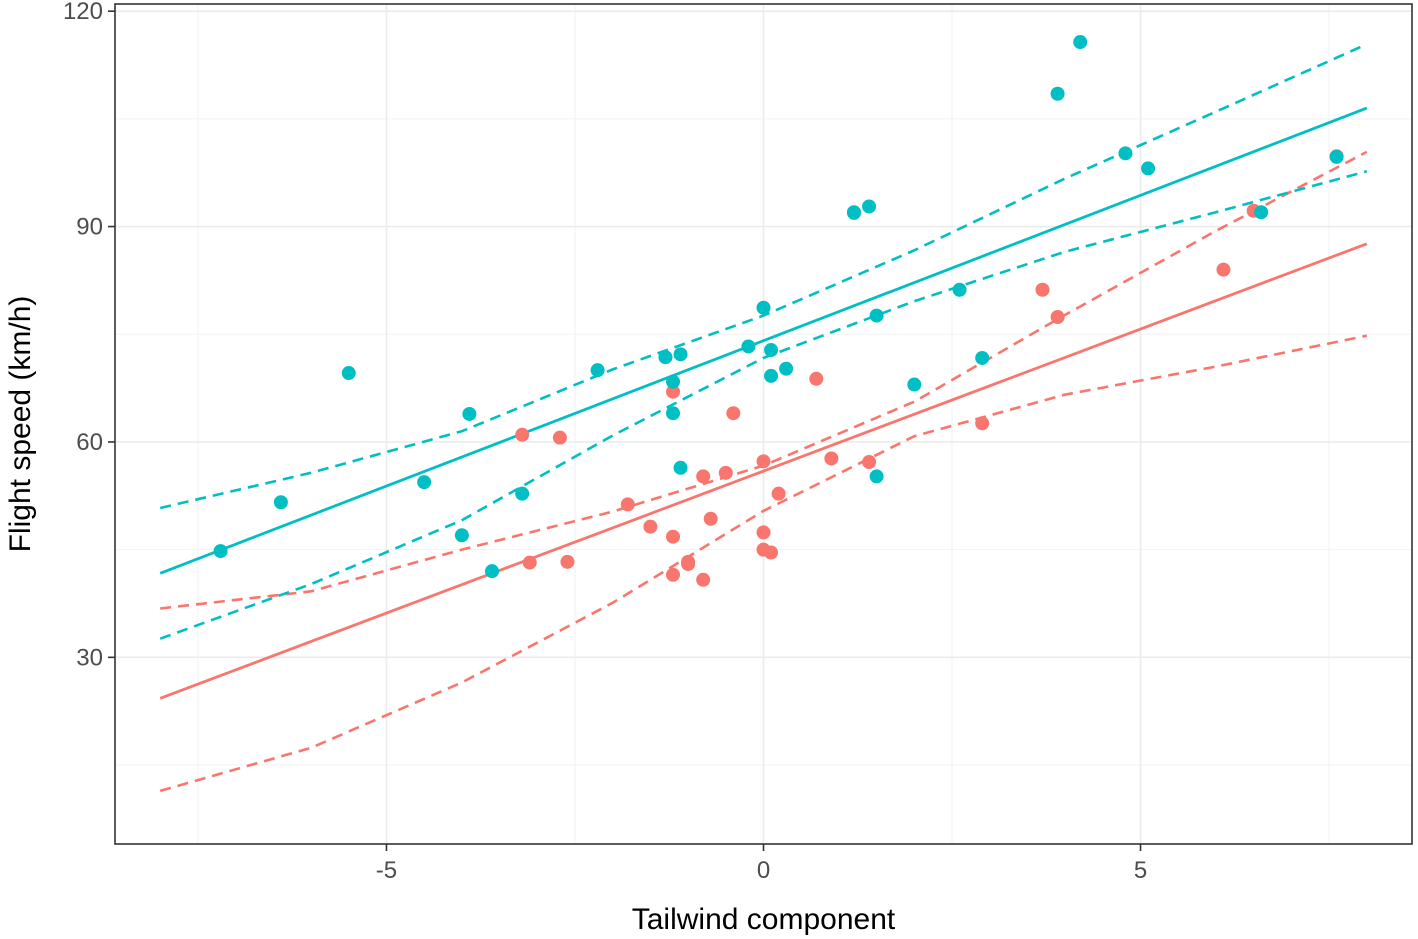 The image size is (1418, 939). What do you see at coordinates (89, 442) in the screenshot?
I see `y-tick-label: 60` at bounding box center [89, 442].